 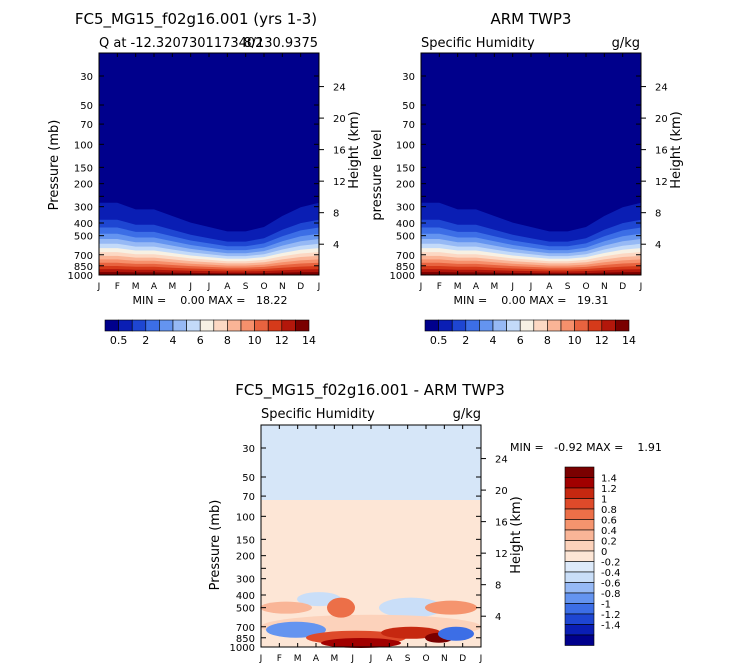 What do you see at coordinates (626, 43) in the screenshot?
I see `panel-obs-subtitle-right: g/kg` at bounding box center [626, 43].